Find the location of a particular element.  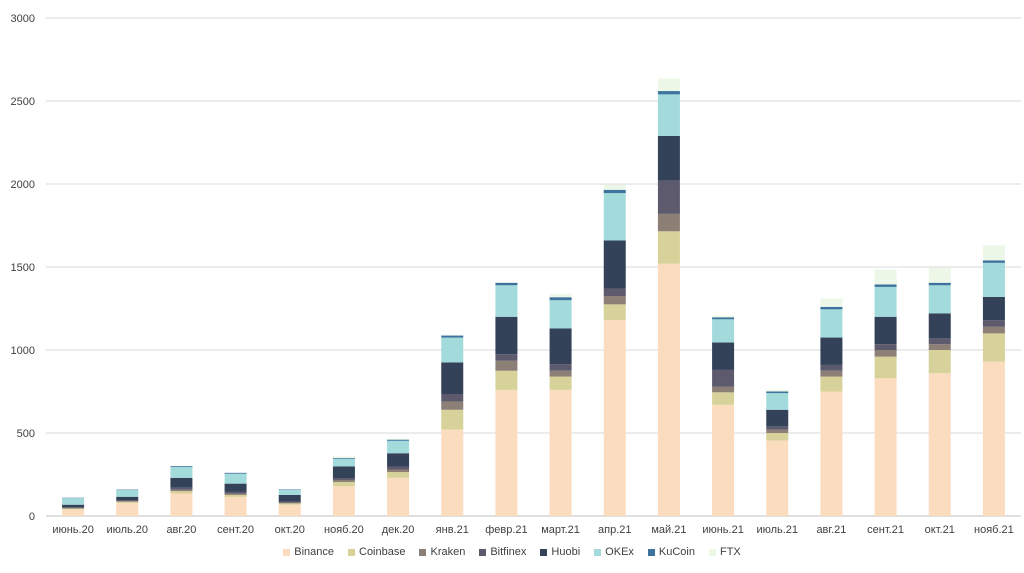

legend-label: Bitfinex is located at coordinates (508, 552).